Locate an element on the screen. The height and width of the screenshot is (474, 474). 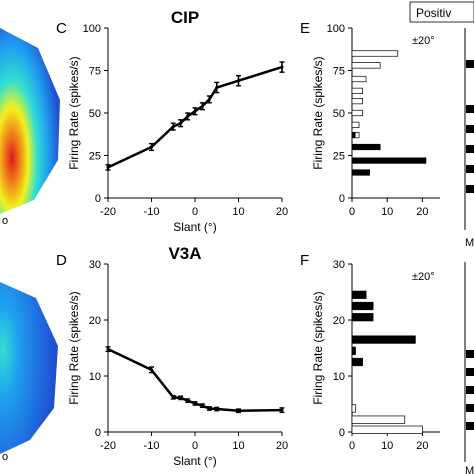
y-axis-label-e: Firing Rate (spikes/s) is located at coordinates (318, 112).